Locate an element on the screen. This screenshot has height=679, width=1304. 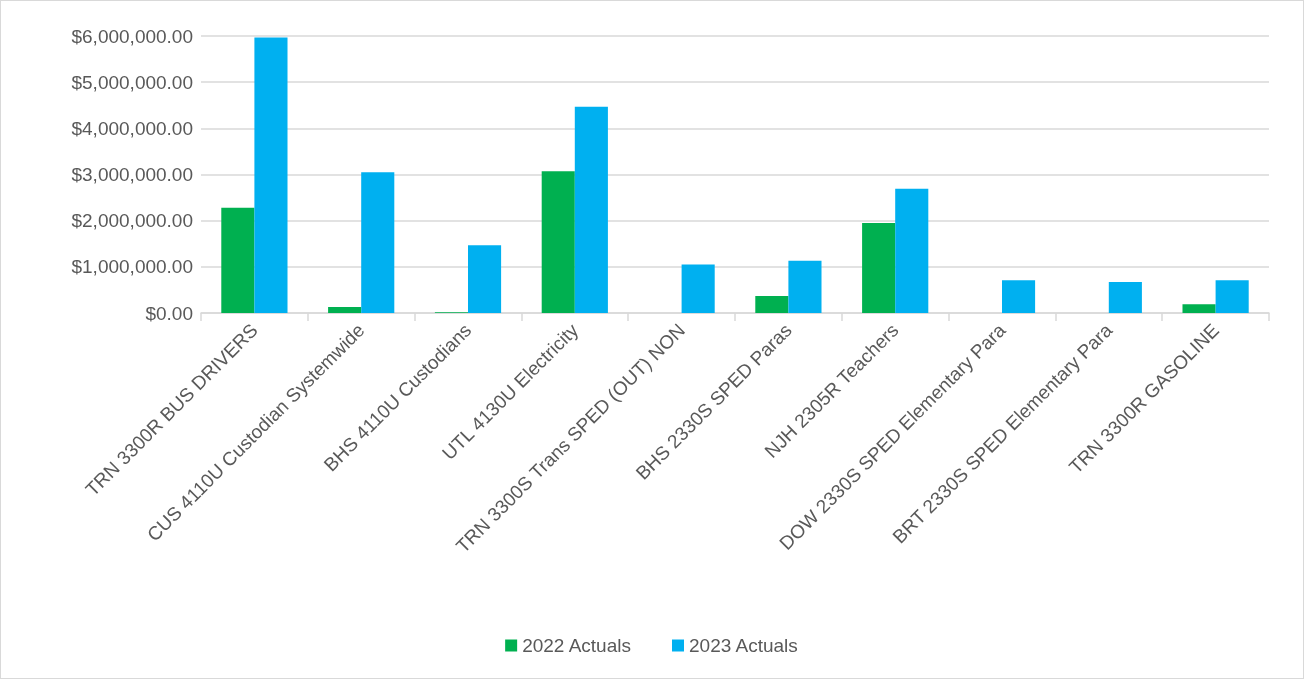
y-tick-label: $2,000,000.00 is located at coordinates (132, 221).